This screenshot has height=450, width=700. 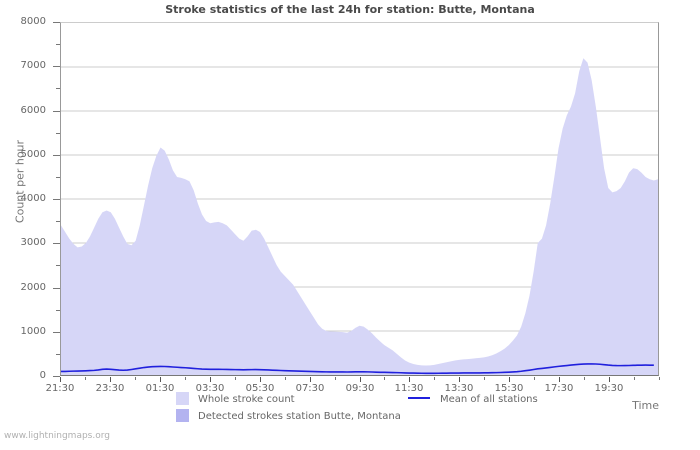 I want to click on y-tick-label: 8000, so click(x=33, y=21).